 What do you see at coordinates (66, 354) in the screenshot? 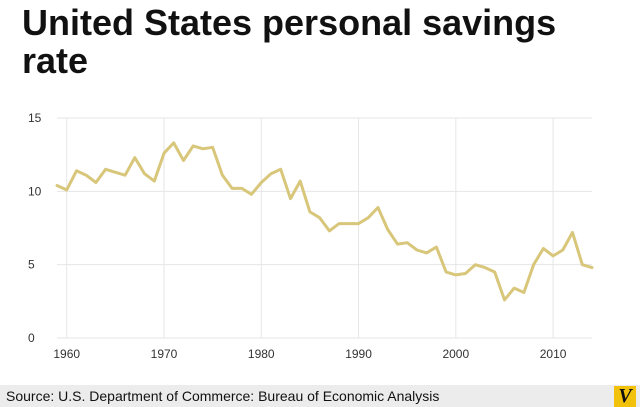
I see `x-tick-label: 1960` at bounding box center [66, 354].